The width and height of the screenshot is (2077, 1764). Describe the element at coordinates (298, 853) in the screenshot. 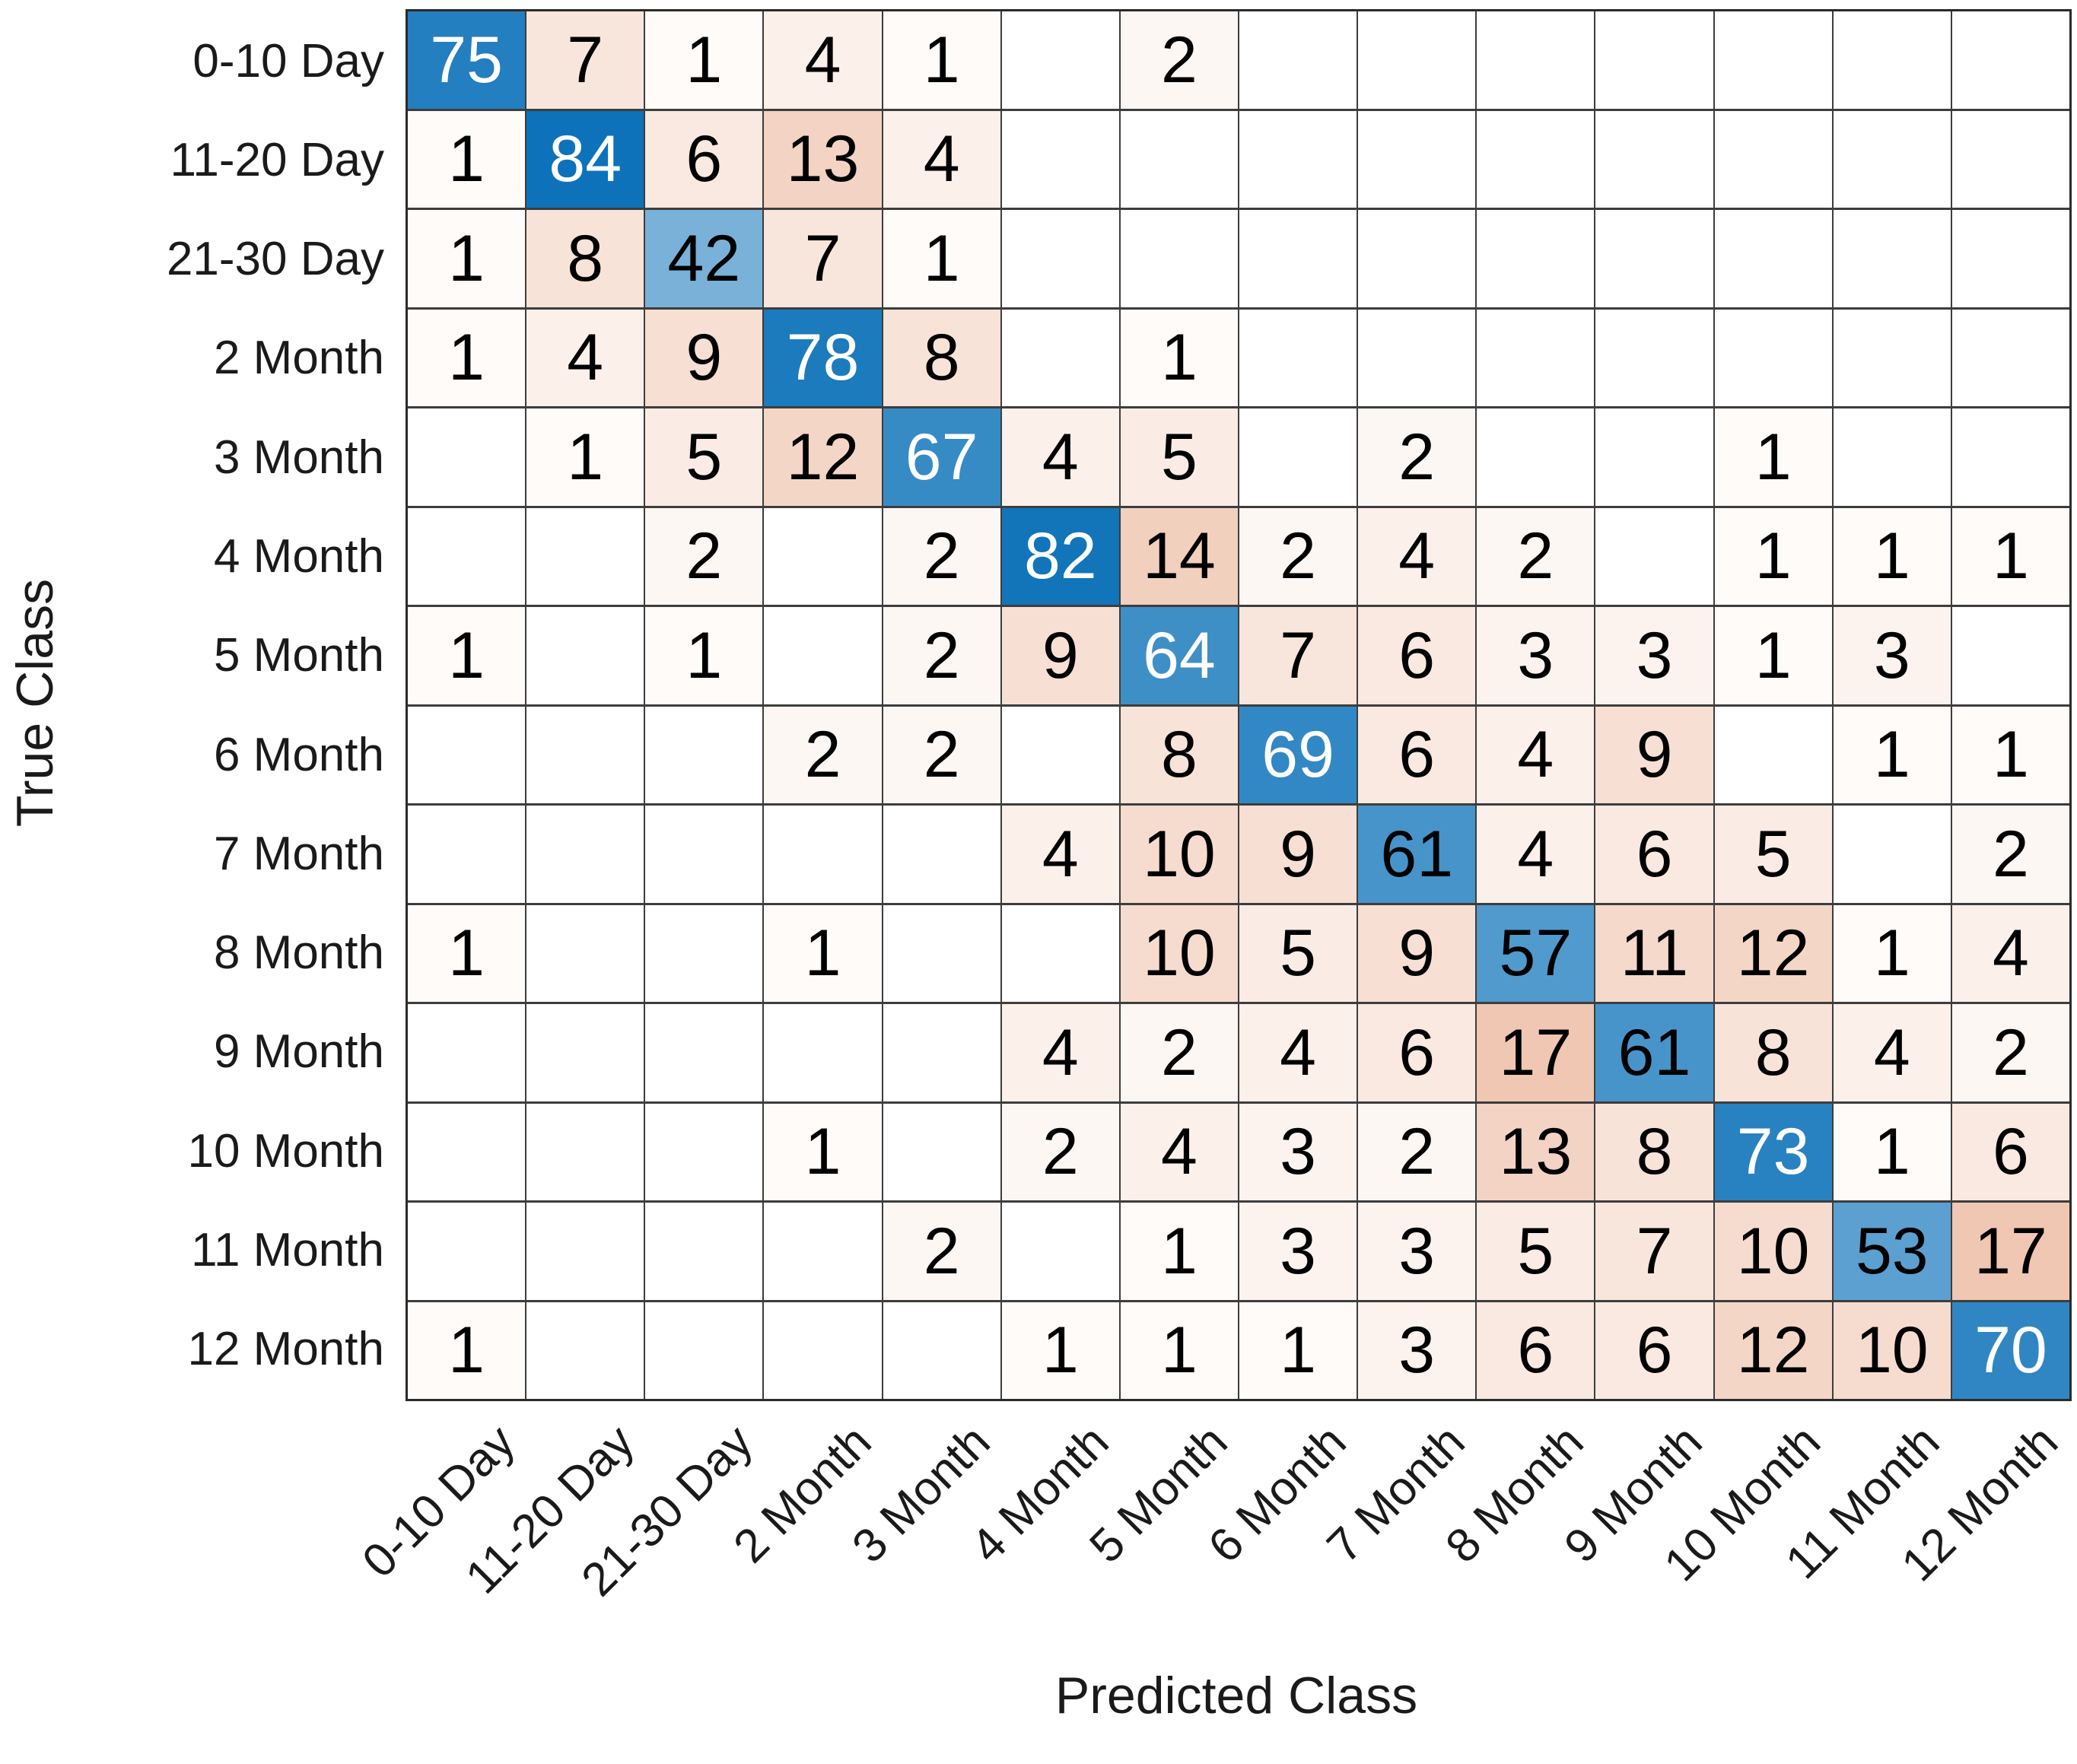

I see `y-tick-label: 7 Month` at that location.